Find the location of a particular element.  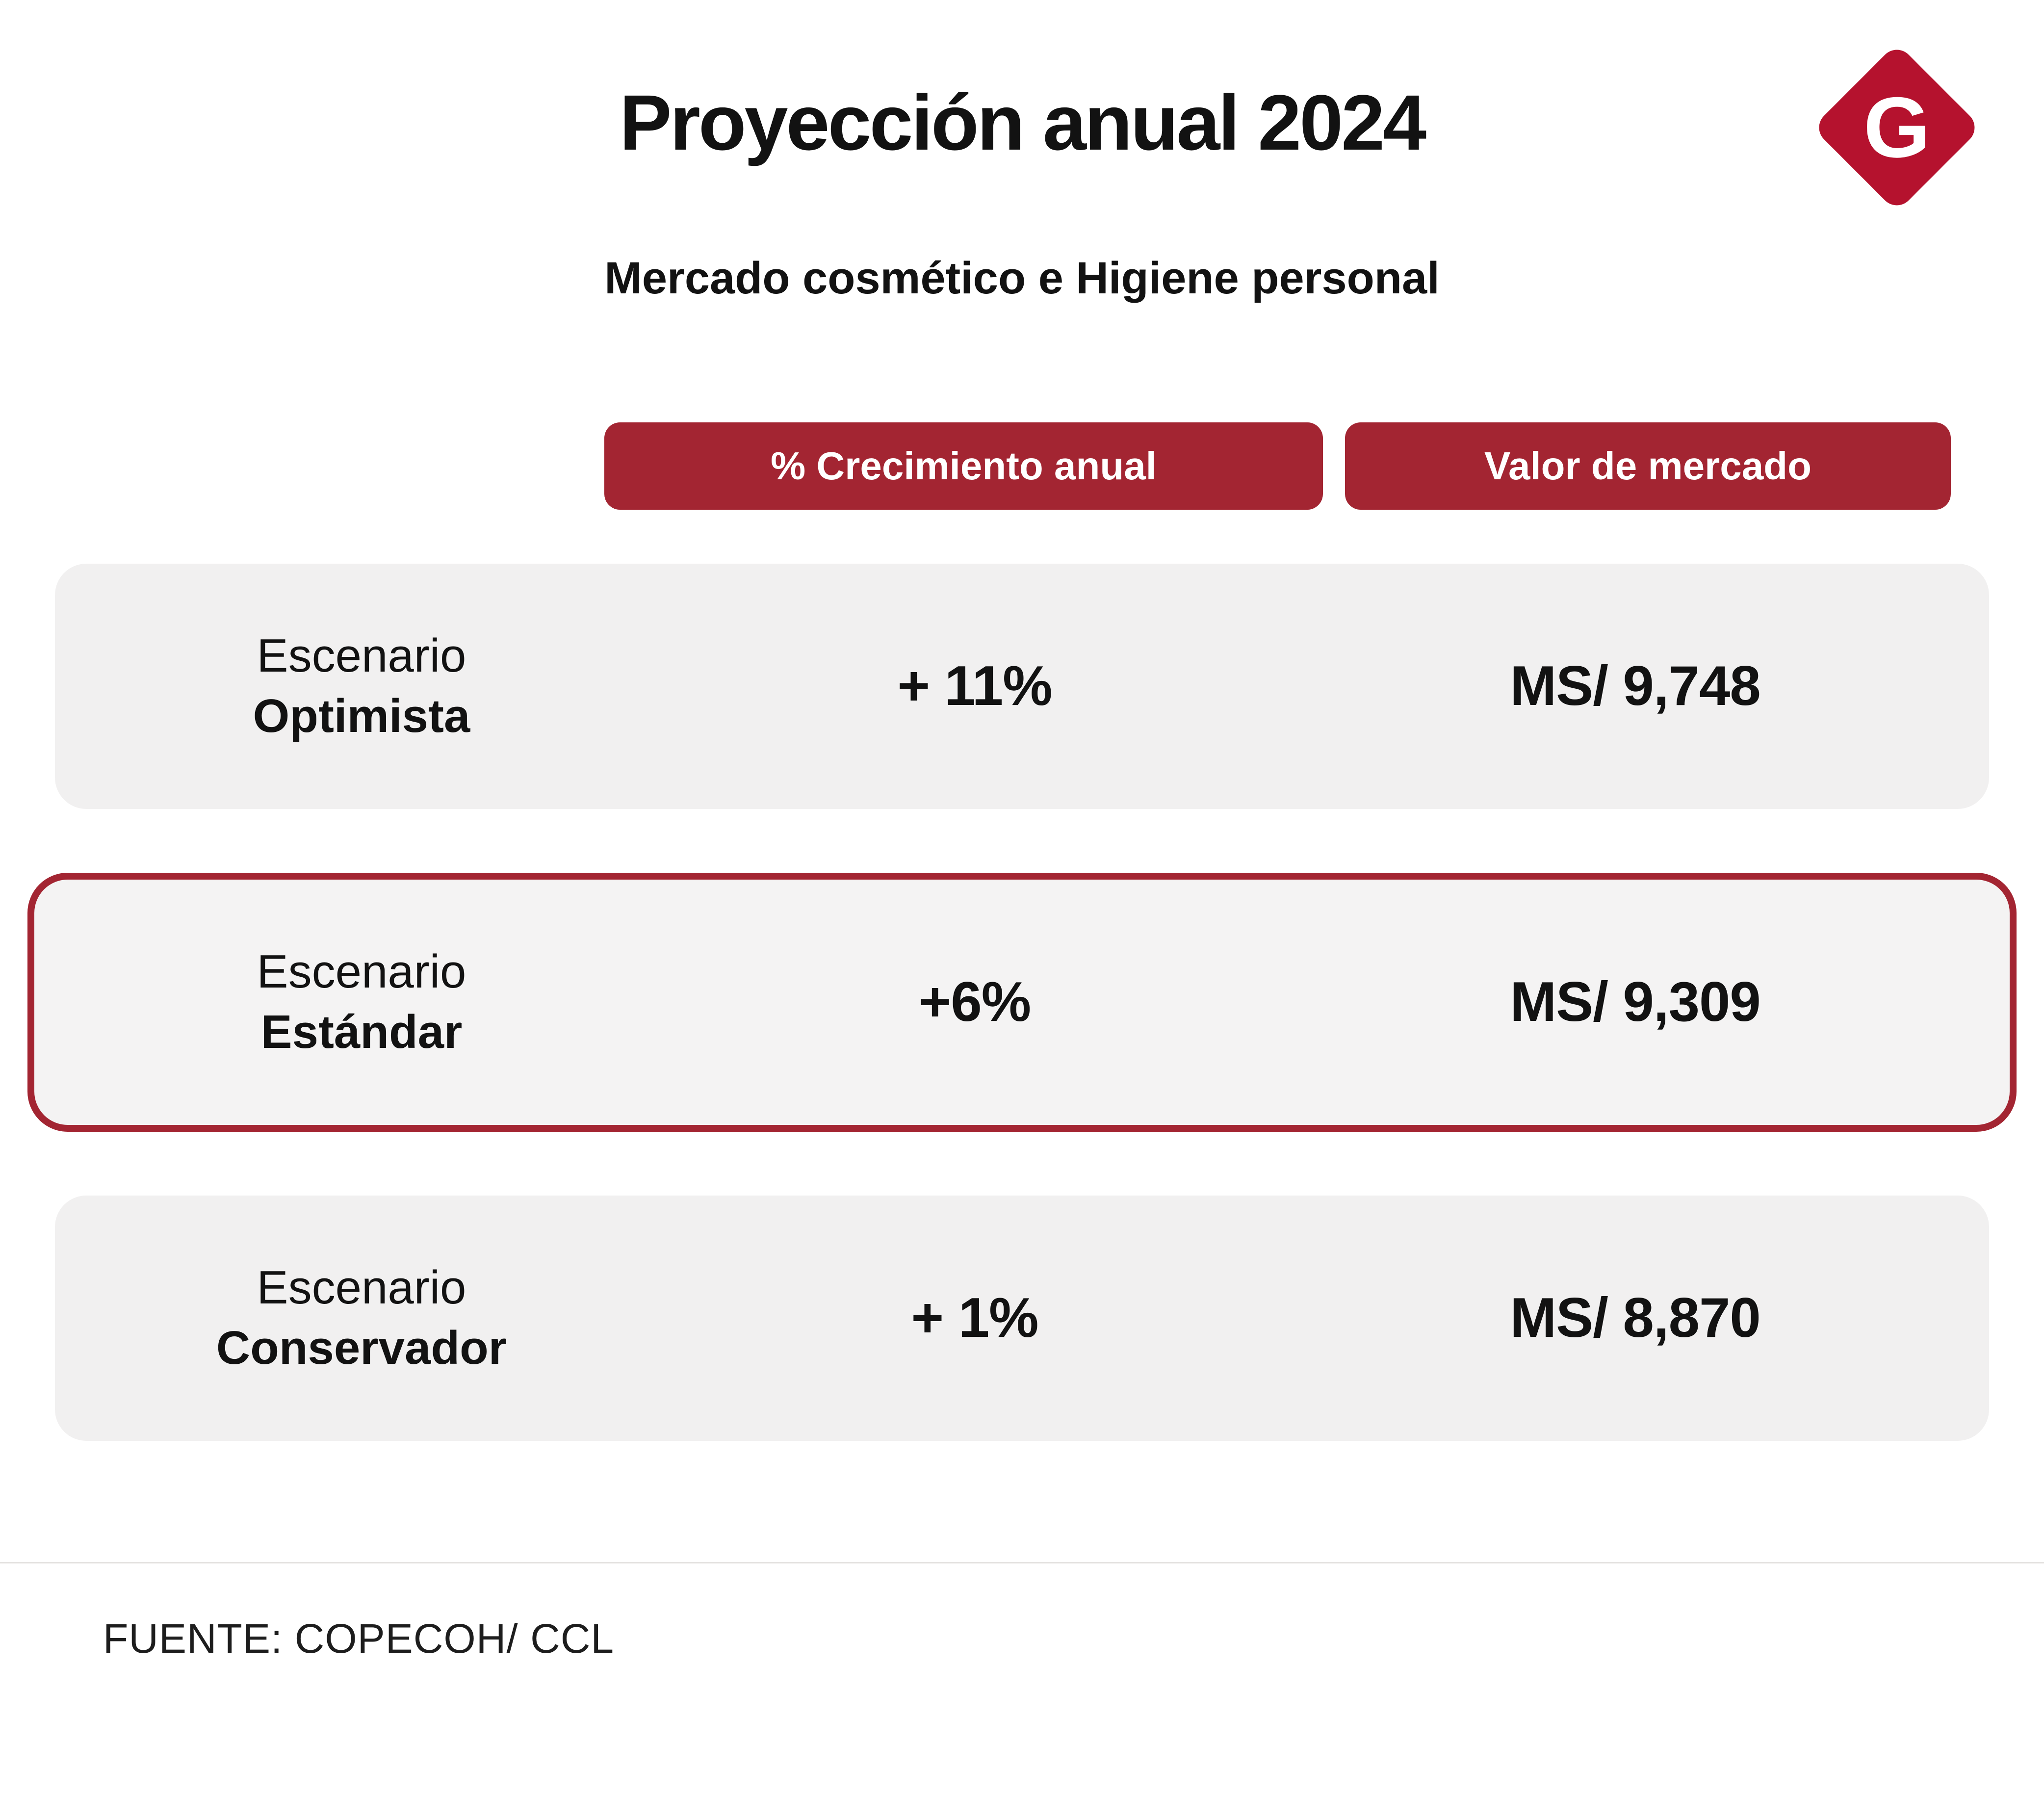

column-headers: % Crecimiento anual Valor de mercado is located at coordinates (1296, 466).